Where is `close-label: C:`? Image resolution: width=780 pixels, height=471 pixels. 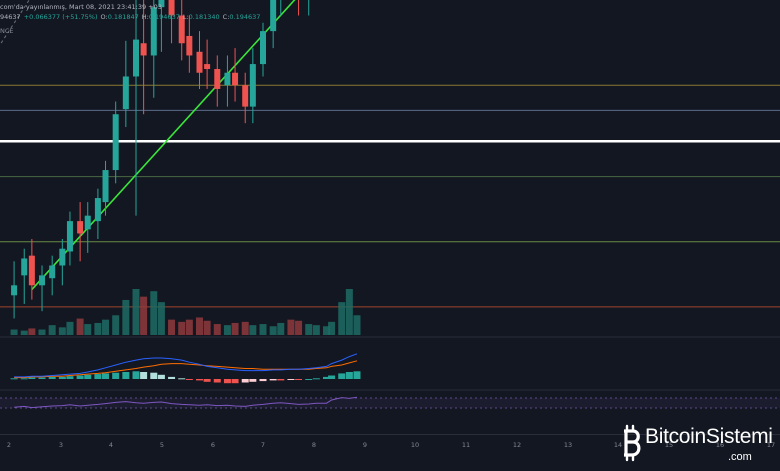 close-label: C: is located at coordinates (226, 17).